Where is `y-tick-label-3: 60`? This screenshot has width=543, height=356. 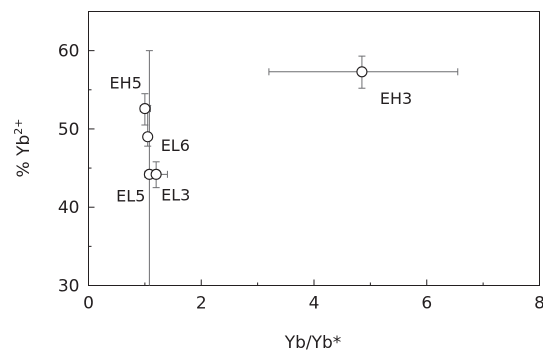
y-tick-label-3: 60 is located at coordinates (69, 52).